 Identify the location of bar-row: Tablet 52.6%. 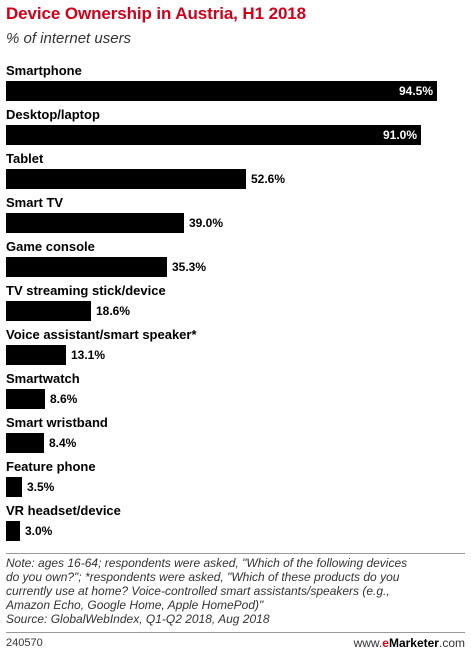
(235, 170).